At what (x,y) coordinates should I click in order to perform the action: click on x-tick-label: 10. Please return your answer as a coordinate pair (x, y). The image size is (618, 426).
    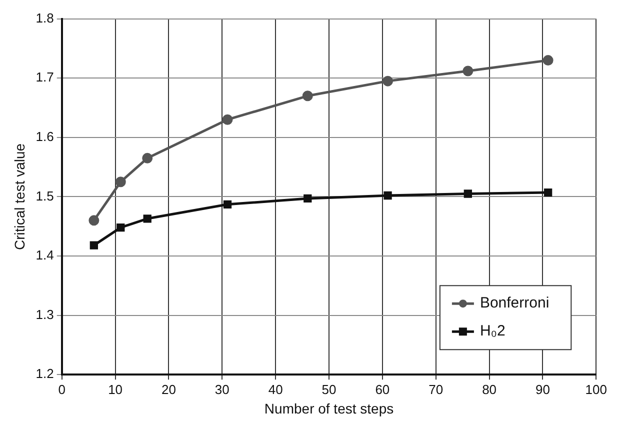
    Looking at the image, I should click on (115, 389).